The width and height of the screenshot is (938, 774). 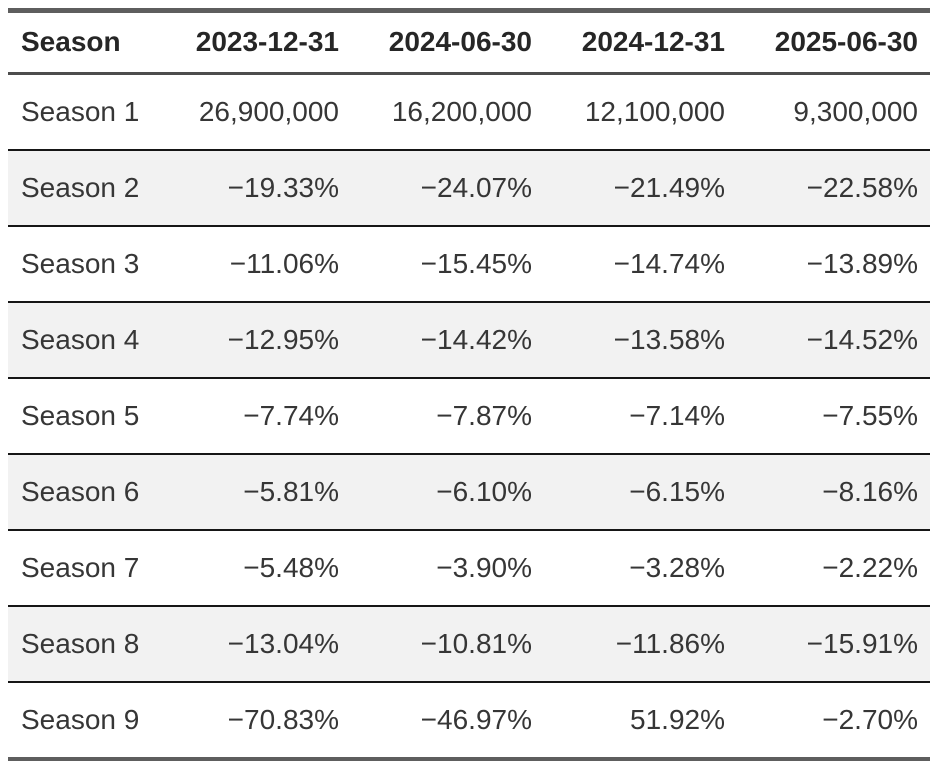 What do you see at coordinates (254, 339) in the screenshot?
I see `value-cell: −12.95%` at bounding box center [254, 339].